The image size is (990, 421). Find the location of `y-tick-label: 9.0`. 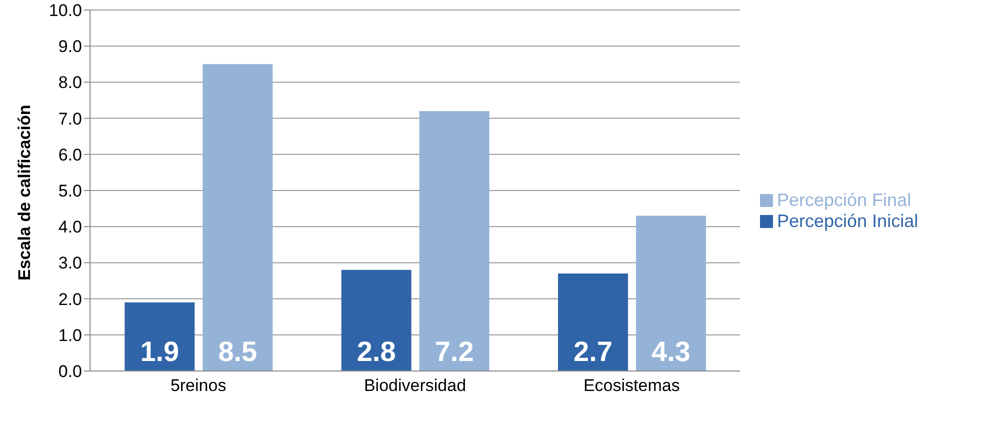

y-tick-label: 9.0 is located at coordinates (70, 46).